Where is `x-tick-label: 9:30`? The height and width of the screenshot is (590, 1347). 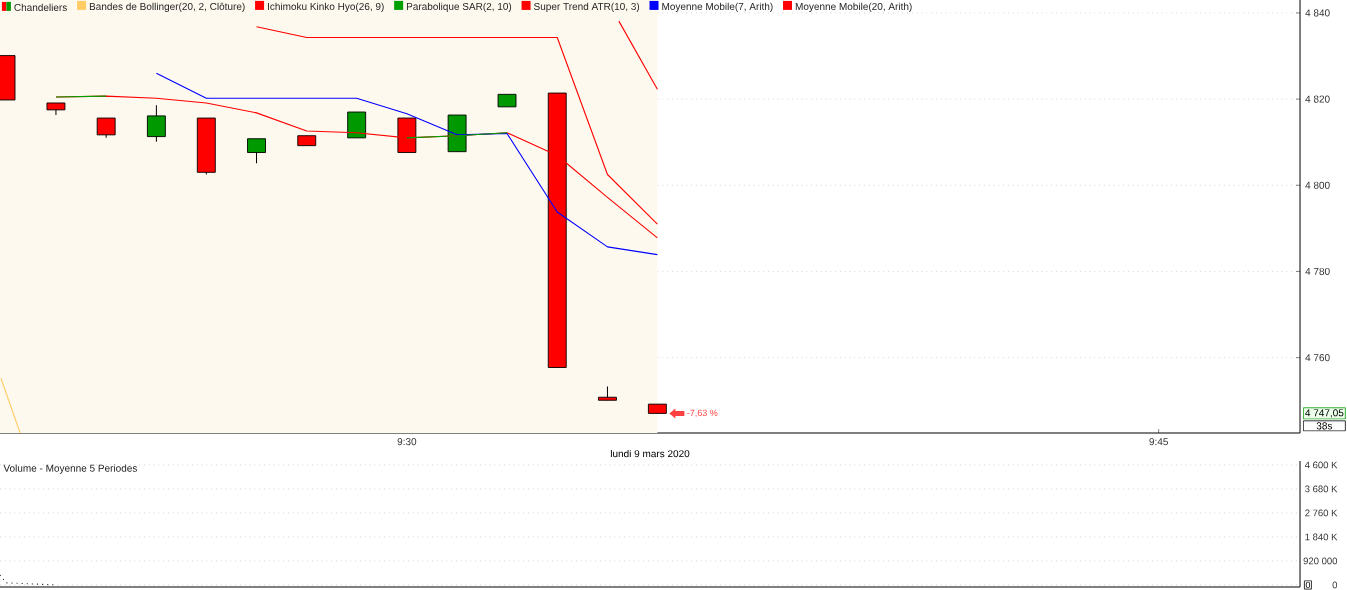
x-tick-label: 9:30 is located at coordinates (407, 442).